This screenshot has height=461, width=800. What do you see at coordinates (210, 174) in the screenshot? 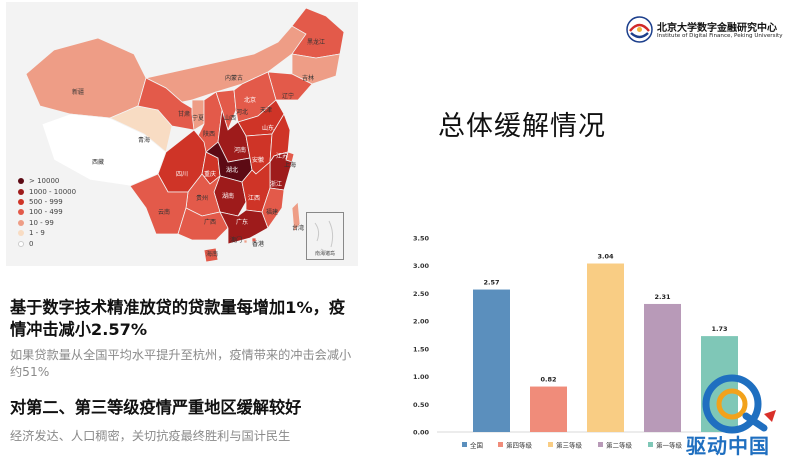
I see `map-region-label-17: 重庆` at bounding box center [210, 174].